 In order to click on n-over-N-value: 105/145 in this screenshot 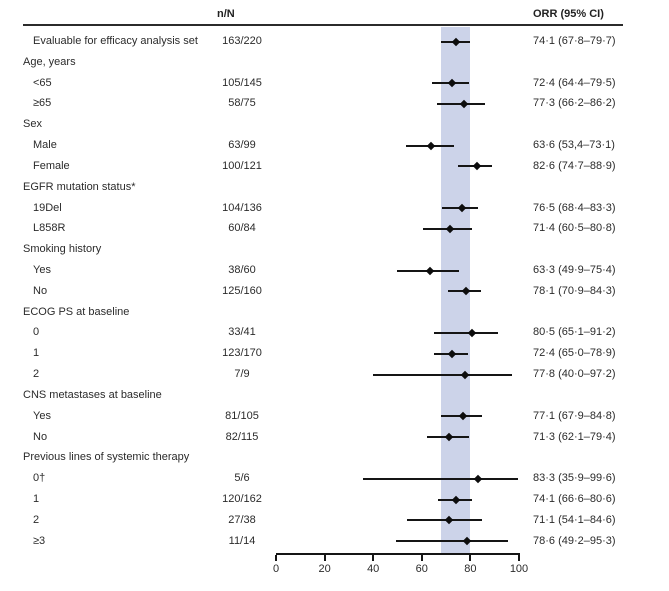, I will do `click(242, 82)`.